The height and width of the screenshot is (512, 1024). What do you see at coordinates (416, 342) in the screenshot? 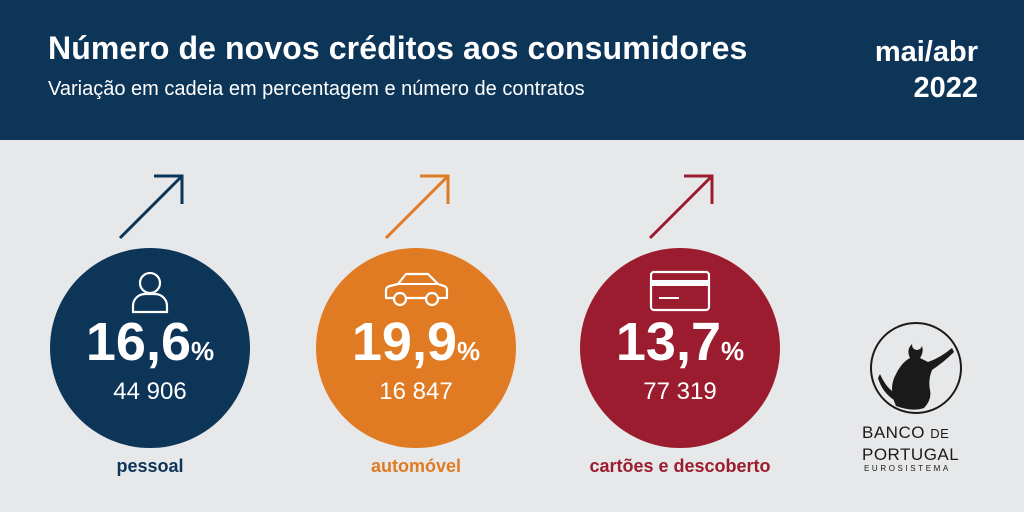
I see `percent-value: 19,9%` at bounding box center [416, 342].